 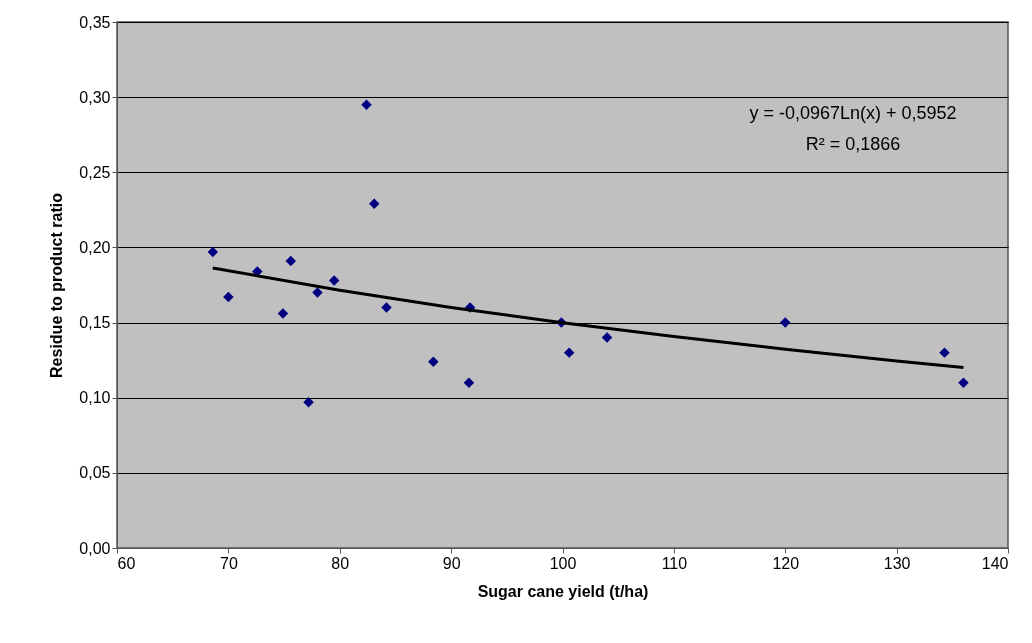 I want to click on x-tick-label: 100, so click(x=563, y=563).